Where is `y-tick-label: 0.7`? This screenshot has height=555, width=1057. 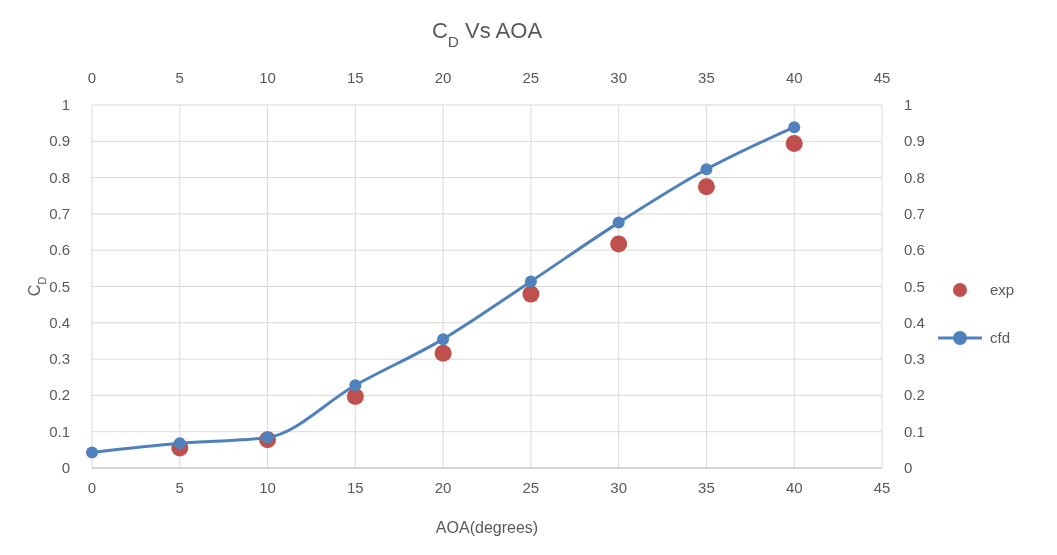
y-tick-label: 0.7 is located at coordinates (59, 213).